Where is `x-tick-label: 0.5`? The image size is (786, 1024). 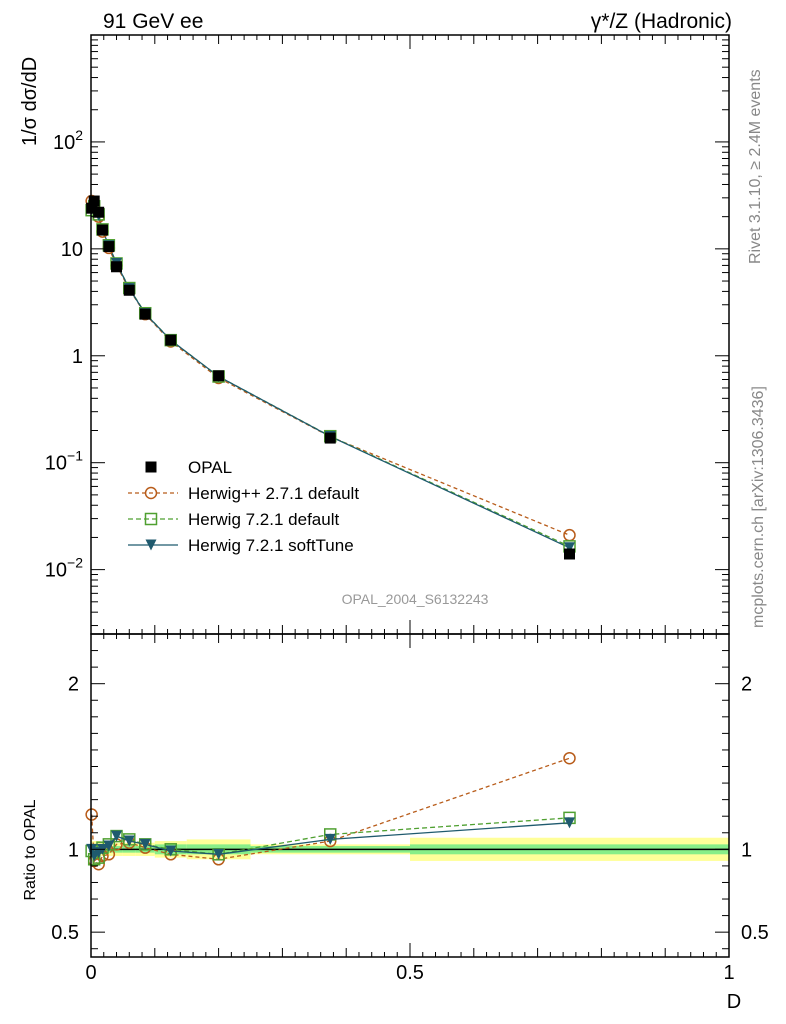
x-tick-label: 0.5 is located at coordinates (410, 973).